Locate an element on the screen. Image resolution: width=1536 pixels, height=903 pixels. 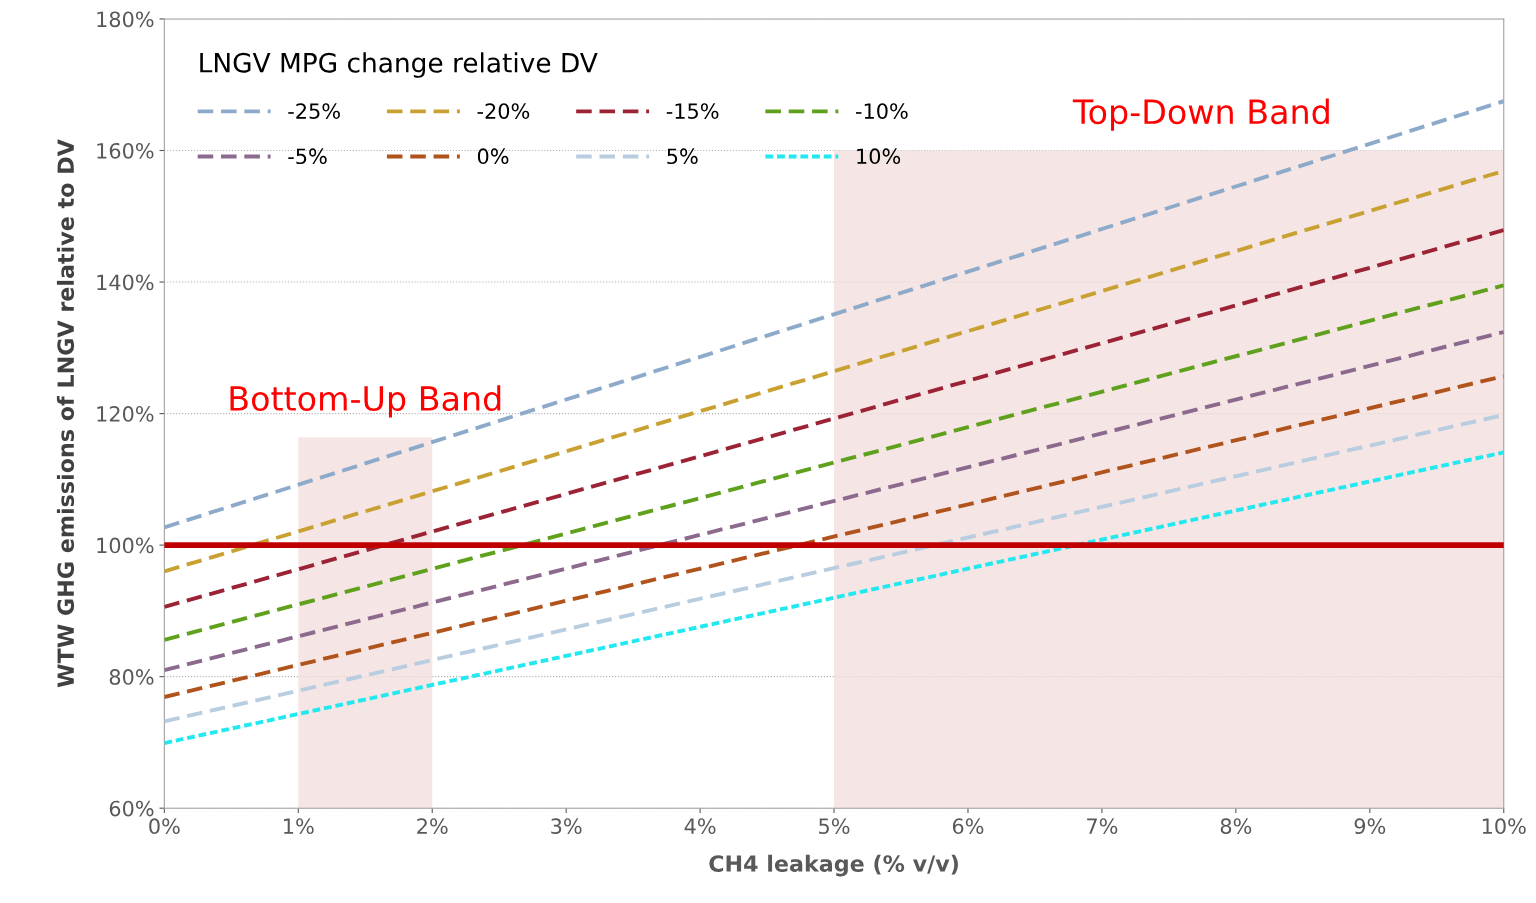
y-tick-label: 160% is located at coordinates (125, 150).